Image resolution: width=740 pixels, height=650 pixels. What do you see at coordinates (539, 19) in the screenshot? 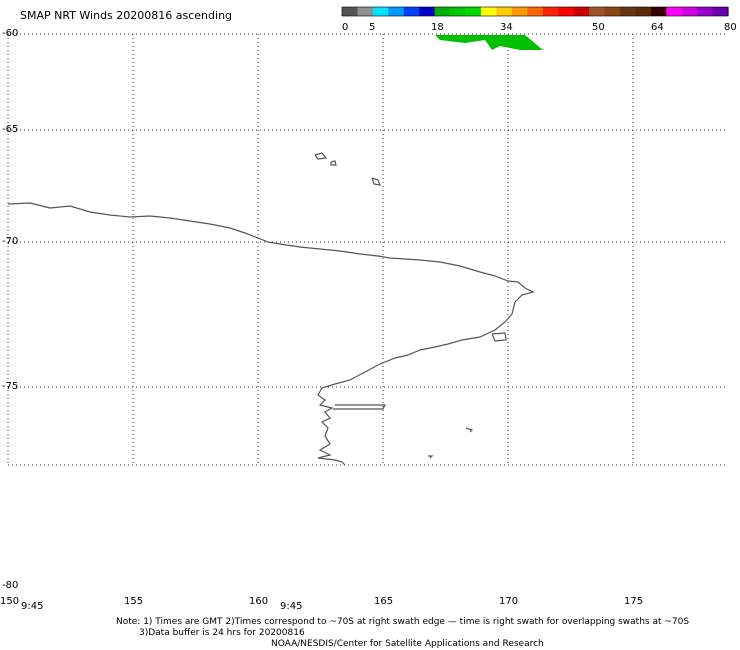
I see `colorbar: 0 5 18 34 50 64 80` at bounding box center [539, 19].